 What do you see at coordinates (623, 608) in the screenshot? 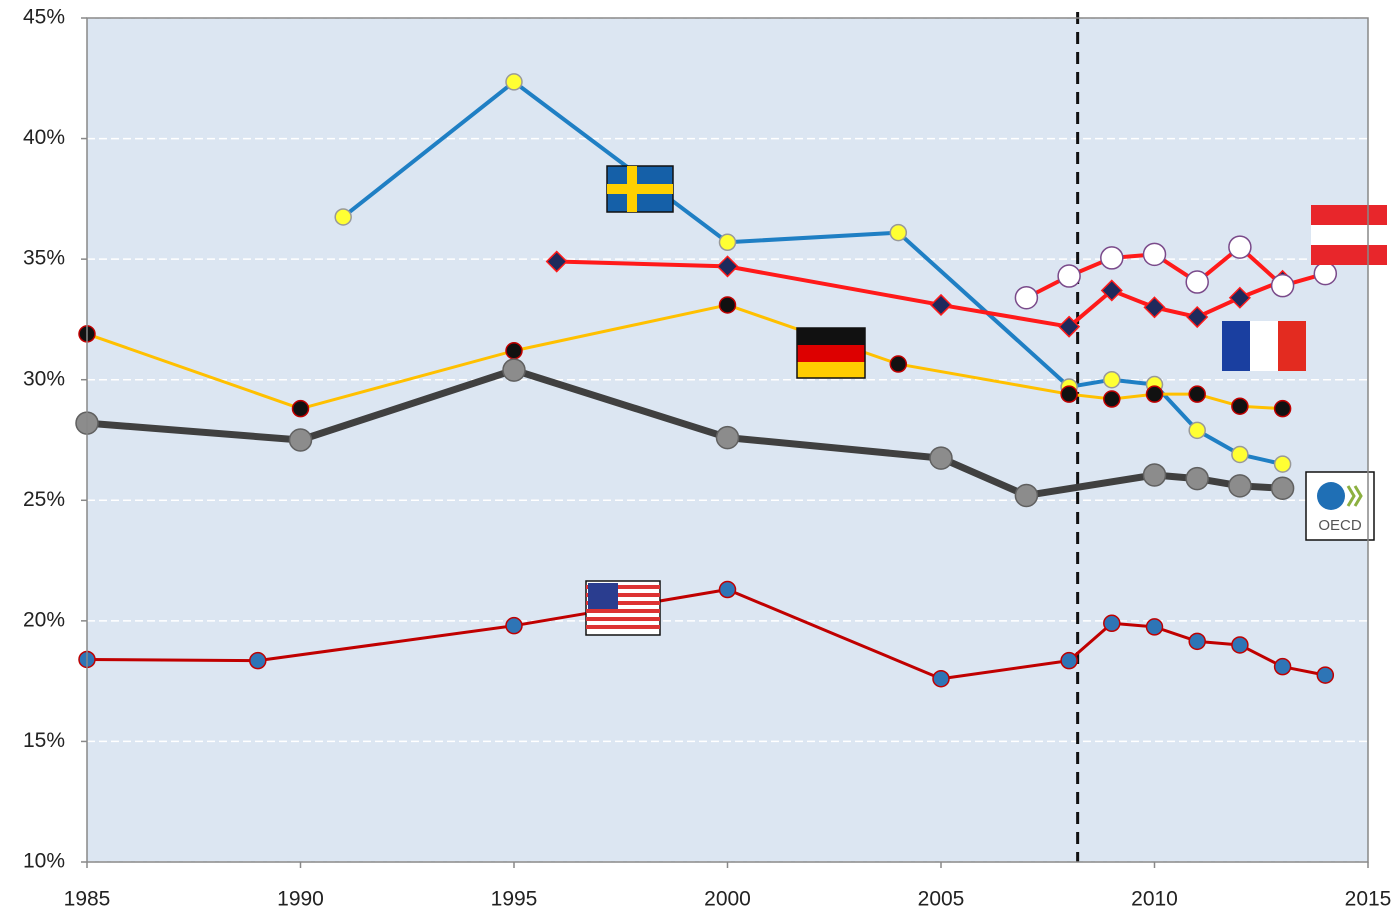
I see `flag-usa` at bounding box center [623, 608].